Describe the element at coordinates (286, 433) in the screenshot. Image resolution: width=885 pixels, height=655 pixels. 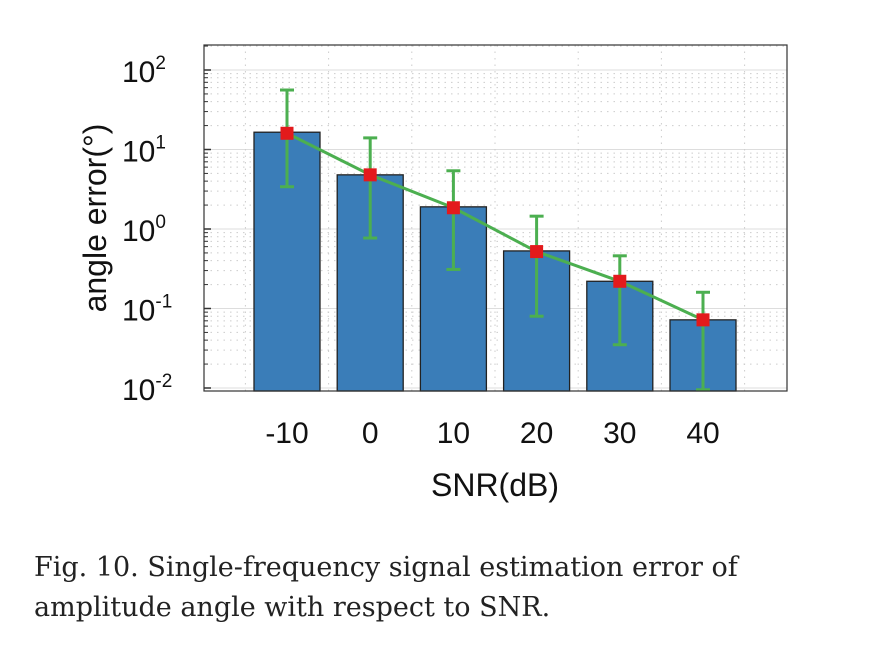
I see `x-tick-label: -10` at that location.